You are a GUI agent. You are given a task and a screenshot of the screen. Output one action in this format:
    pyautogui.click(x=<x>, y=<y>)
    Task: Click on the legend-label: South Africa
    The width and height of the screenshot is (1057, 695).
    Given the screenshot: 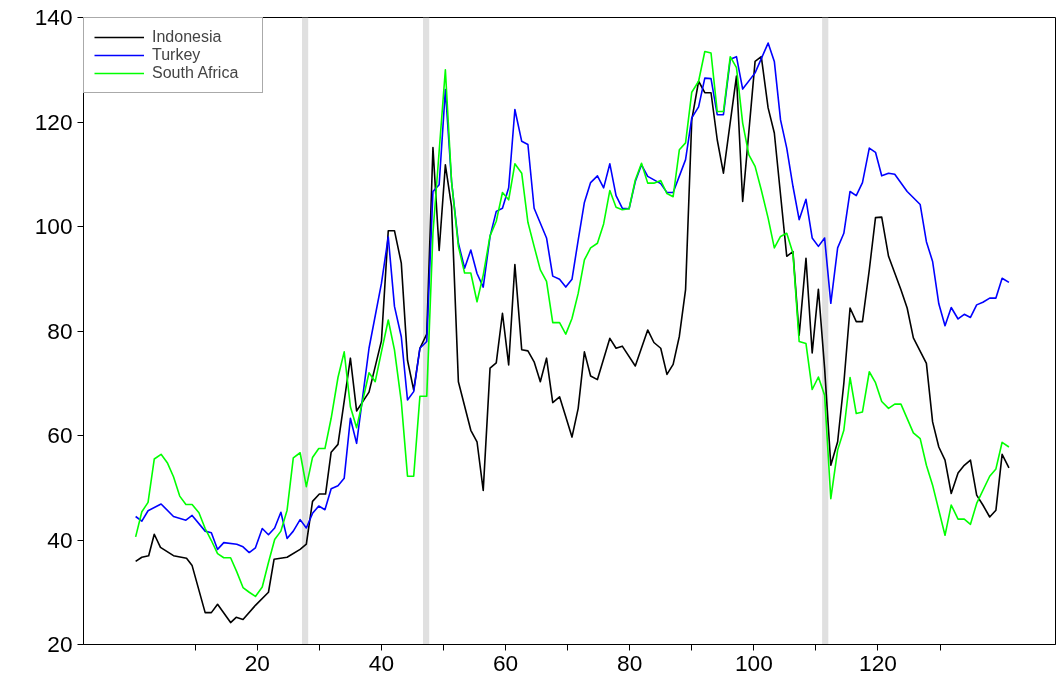 What is the action you would take?
    pyautogui.click(x=196, y=73)
    